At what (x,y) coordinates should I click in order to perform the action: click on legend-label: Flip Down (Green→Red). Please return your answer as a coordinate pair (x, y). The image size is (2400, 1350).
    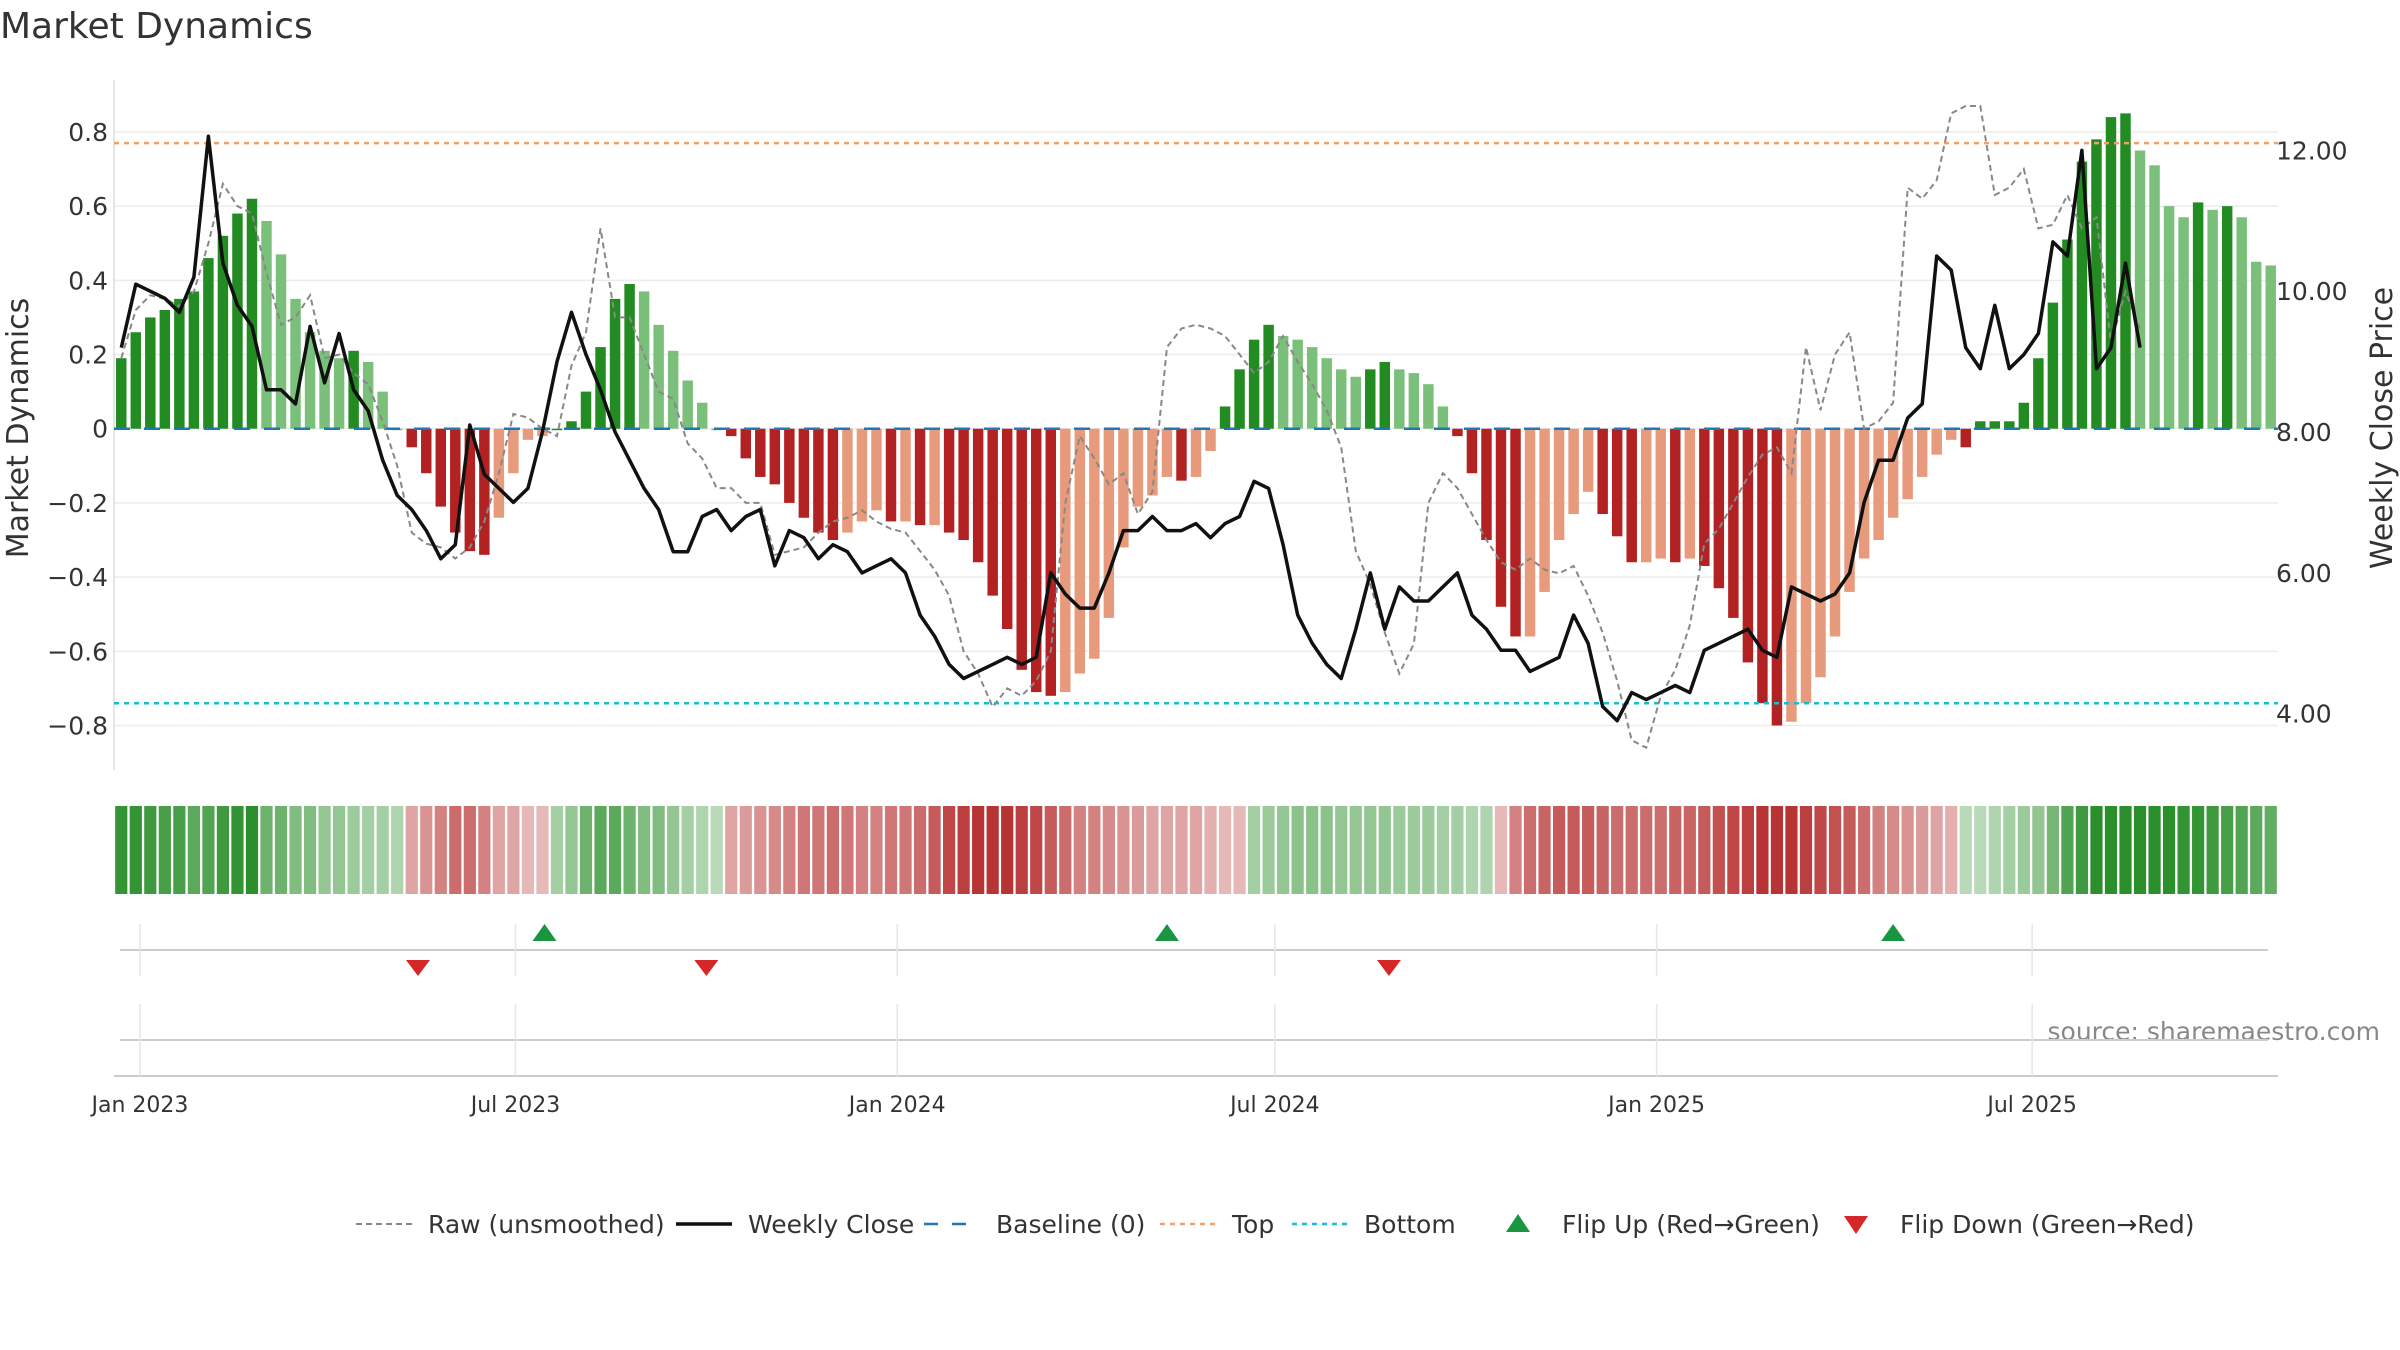
    Looking at the image, I should click on (2047, 1224).